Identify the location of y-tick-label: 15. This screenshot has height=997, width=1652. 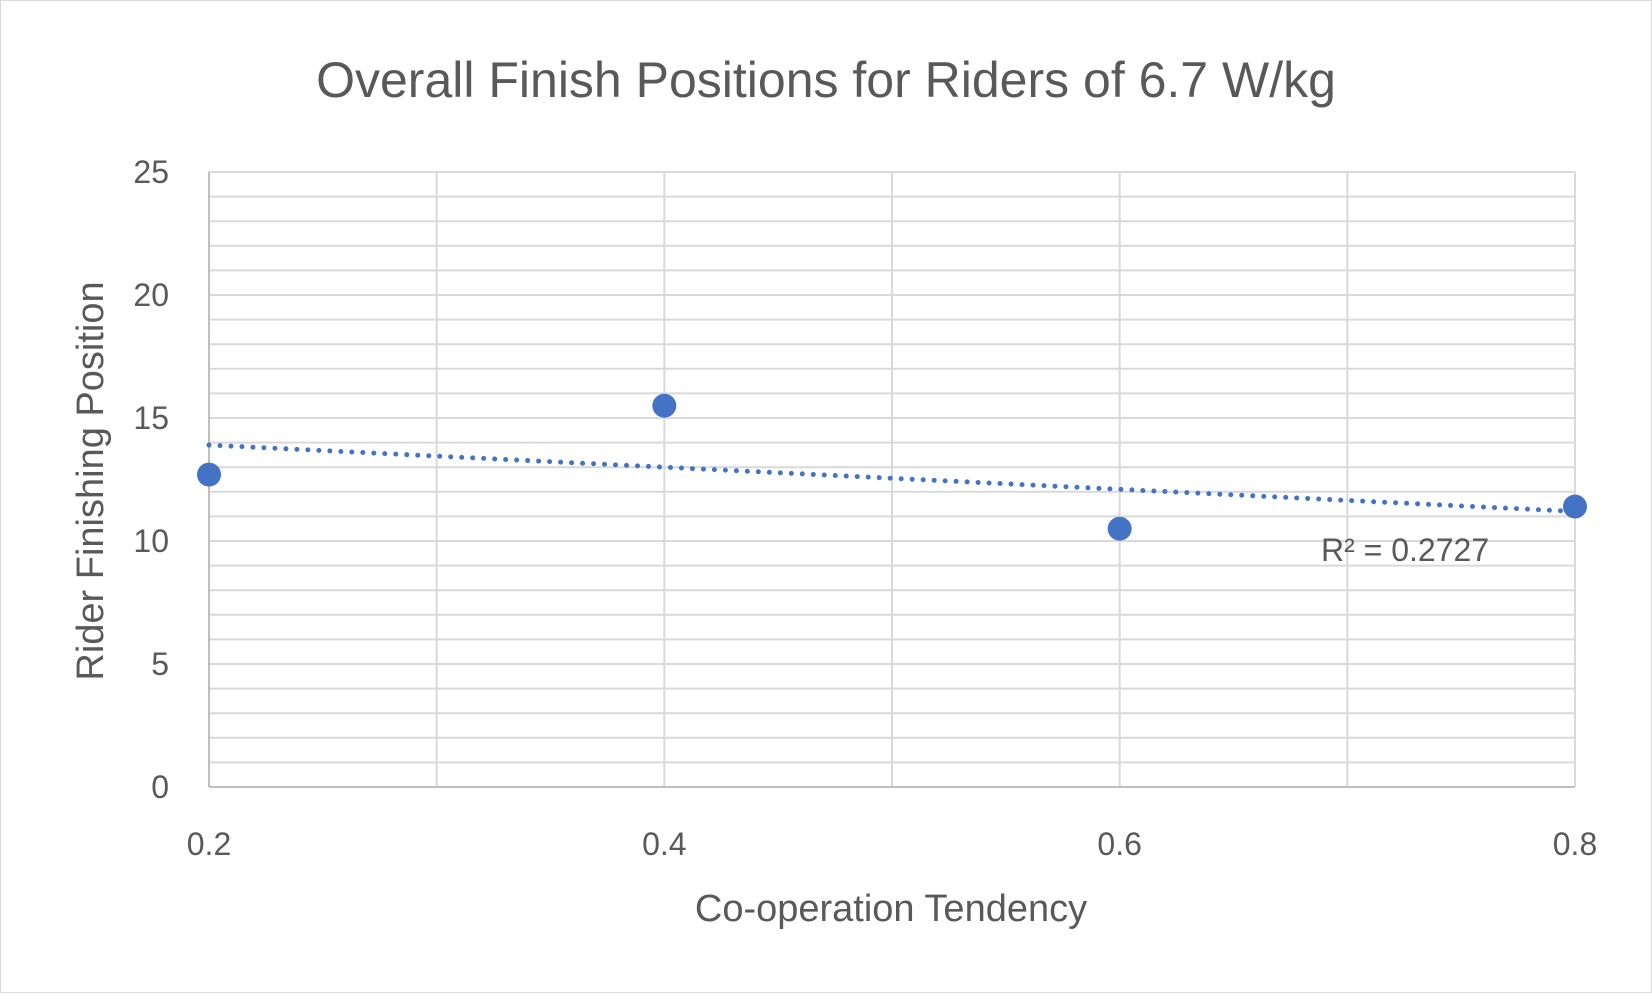
(151, 418).